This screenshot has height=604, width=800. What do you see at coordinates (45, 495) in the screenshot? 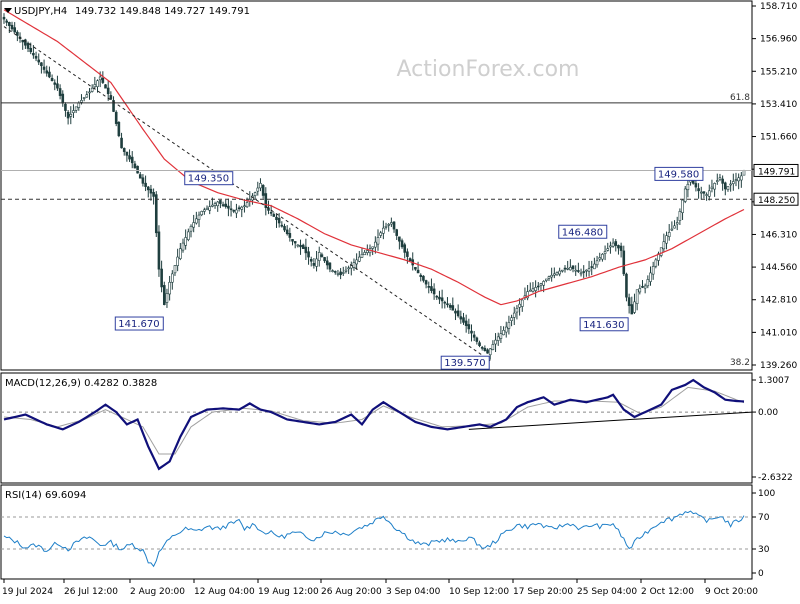
I see `rsi-panel-title: RSI(14) 69.6094` at bounding box center [45, 495].